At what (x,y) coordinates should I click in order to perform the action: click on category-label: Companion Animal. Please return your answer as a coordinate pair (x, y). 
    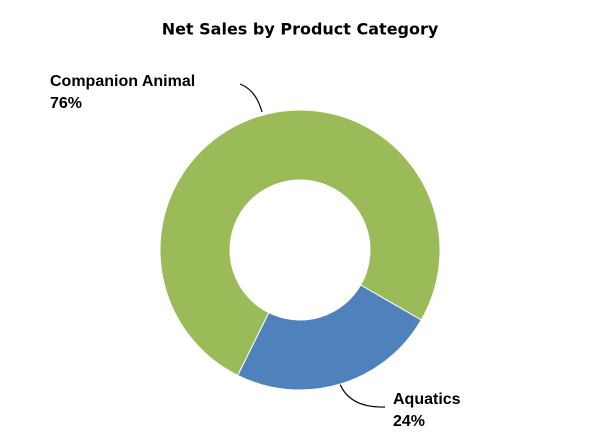
    Looking at the image, I should click on (122, 81).